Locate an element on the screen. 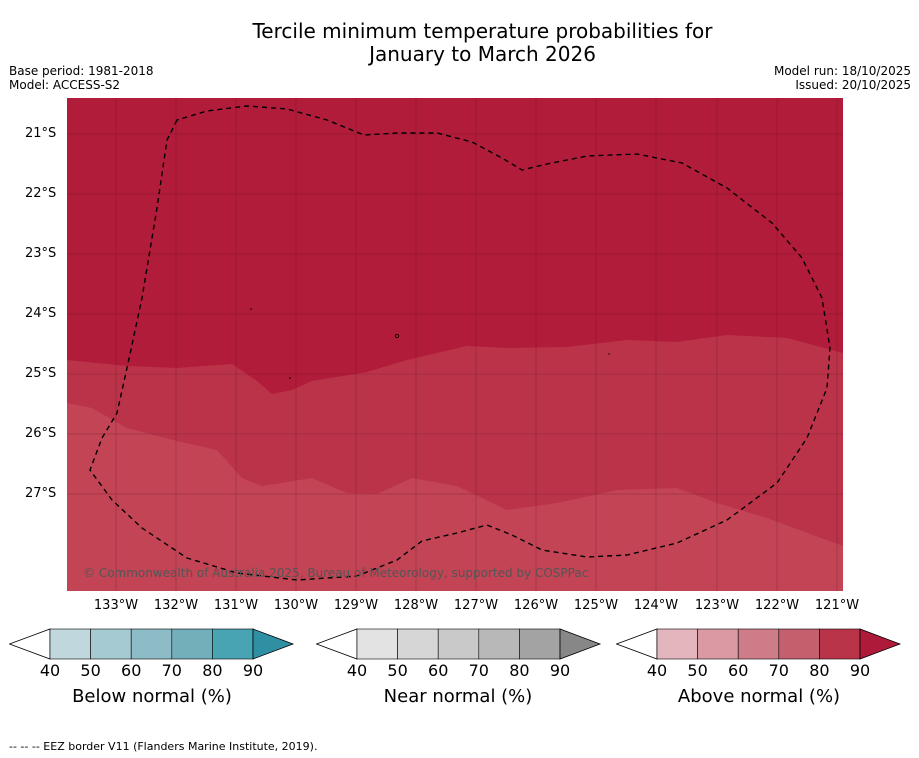 The width and height of the screenshot is (919, 758). metadata-right: Model run: 18/10/2025 Issued: 20/10/2025 is located at coordinates (842, 78).